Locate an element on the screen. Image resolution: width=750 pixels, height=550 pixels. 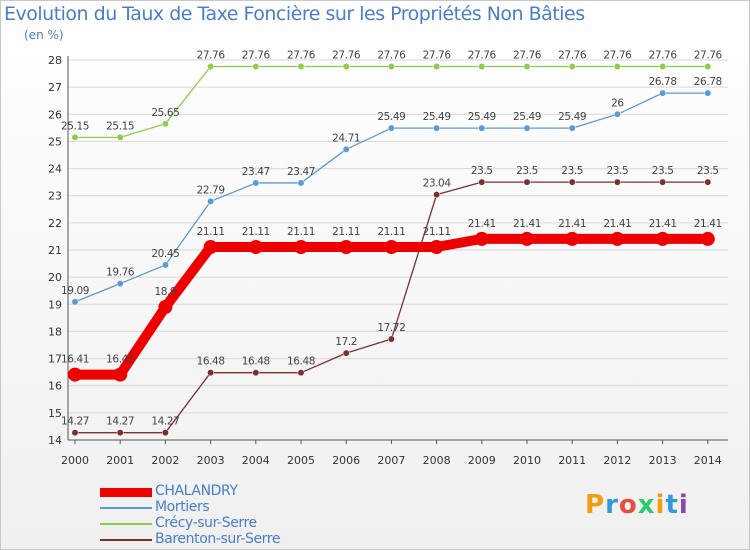
legend-label: Barenton-sur-Serre is located at coordinates (218, 539).